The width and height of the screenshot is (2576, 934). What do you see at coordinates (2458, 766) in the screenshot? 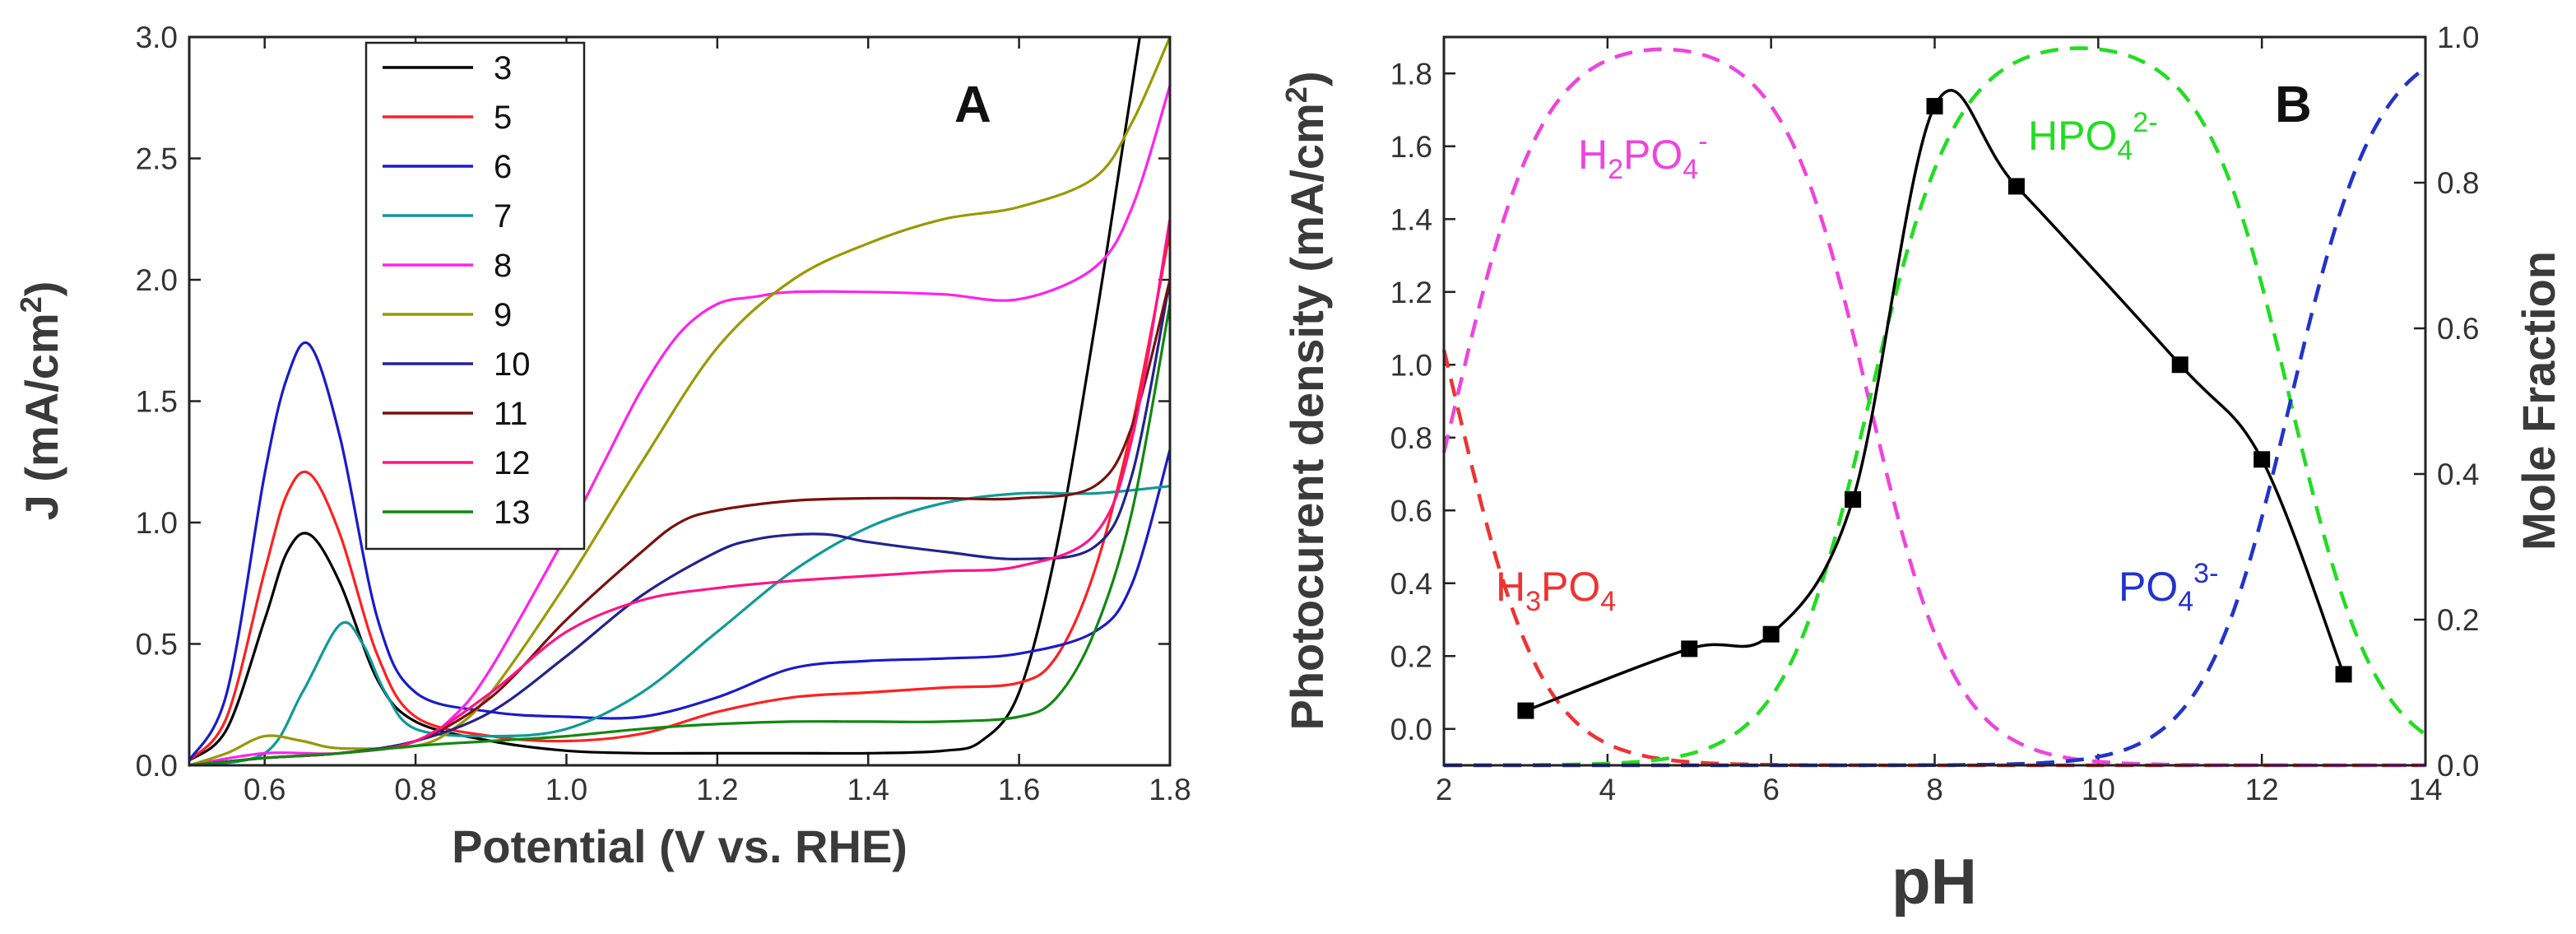
I see `panel-b-right-y-tick-label: 0.0` at bounding box center [2458, 766].